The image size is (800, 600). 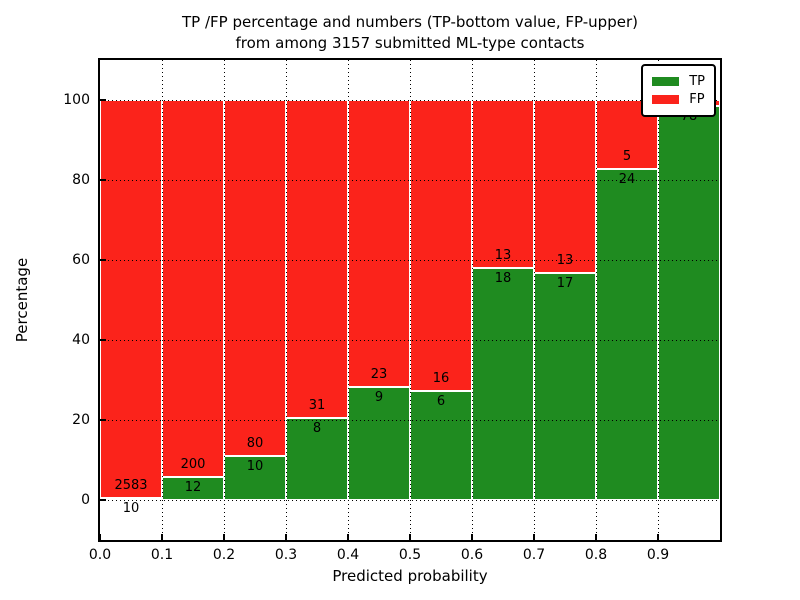 I want to click on x-tick-label: 0.3, so click(x=286, y=555).